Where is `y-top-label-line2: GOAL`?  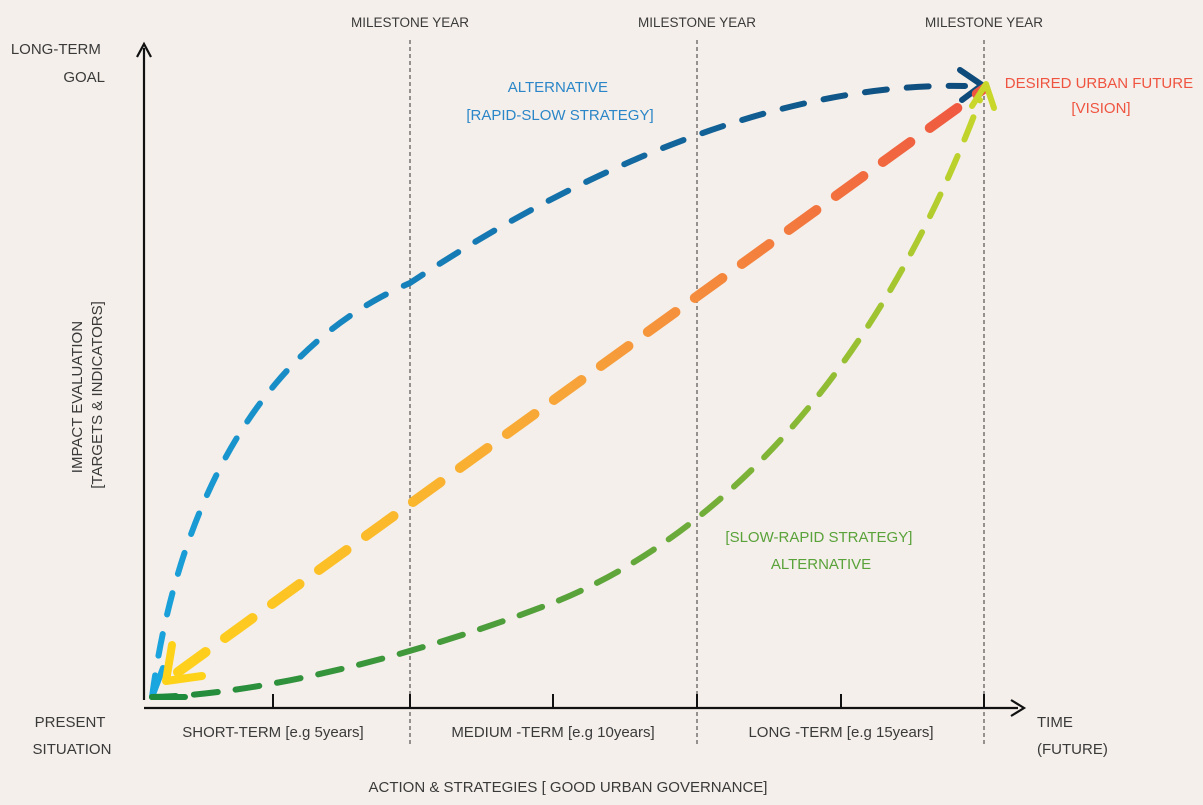 y-top-label-line2: GOAL is located at coordinates (84, 77).